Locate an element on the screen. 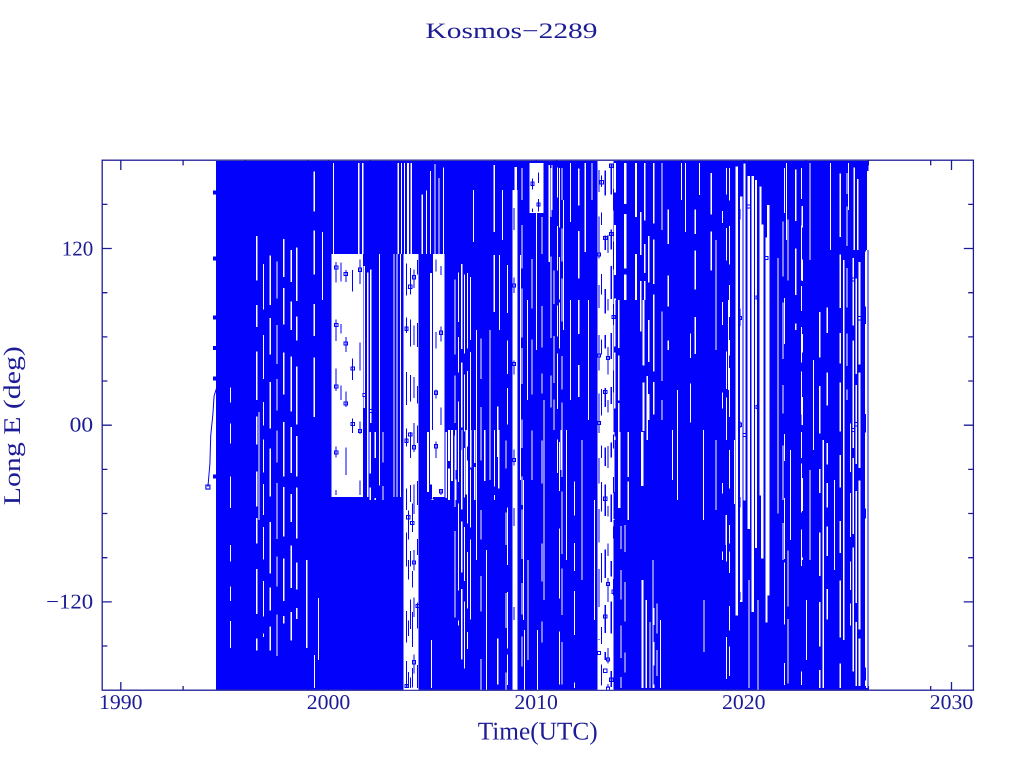 The width and height of the screenshot is (1024, 773). svg-text: Kosmos−2289 is located at coordinates (512, 30).